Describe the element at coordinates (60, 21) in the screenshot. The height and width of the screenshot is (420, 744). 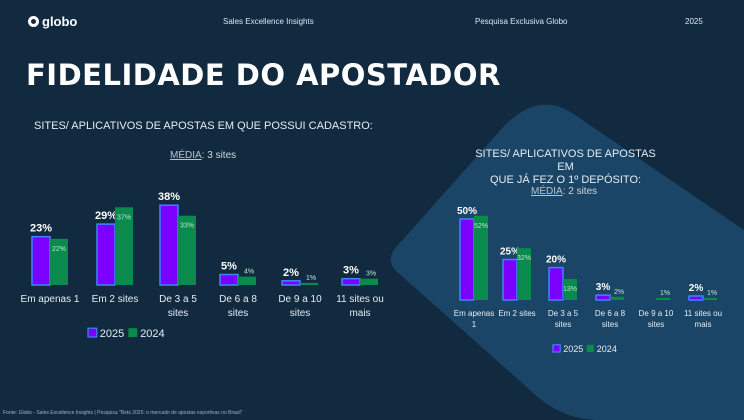
I see `logo-text: globo` at that location.